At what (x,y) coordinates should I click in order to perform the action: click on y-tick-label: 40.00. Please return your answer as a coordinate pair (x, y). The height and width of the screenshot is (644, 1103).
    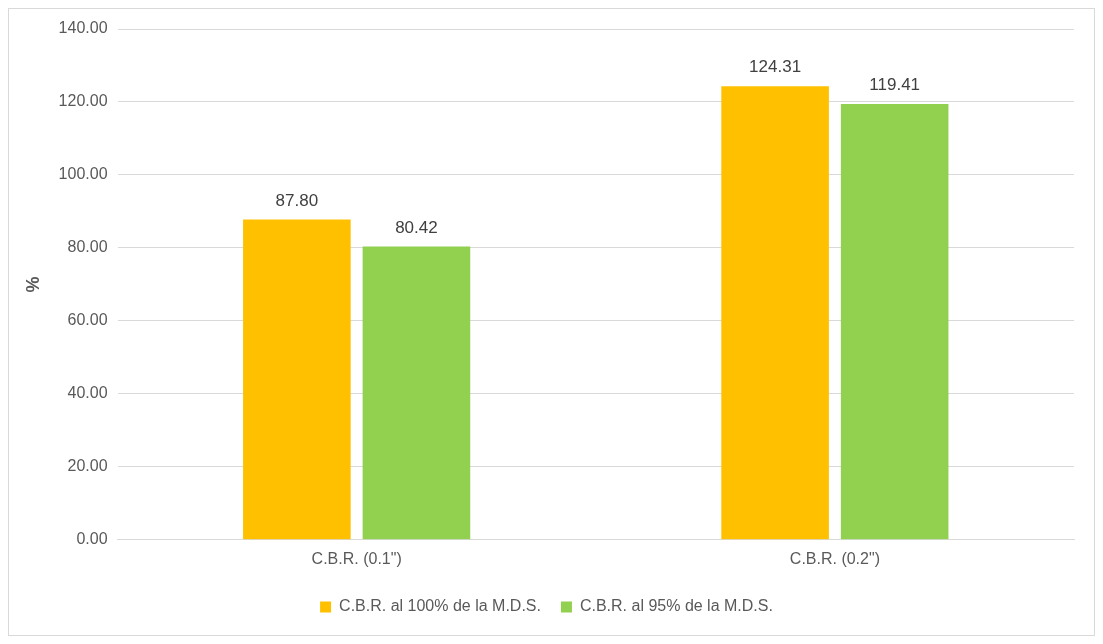
    Looking at the image, I should click on (87, 393).